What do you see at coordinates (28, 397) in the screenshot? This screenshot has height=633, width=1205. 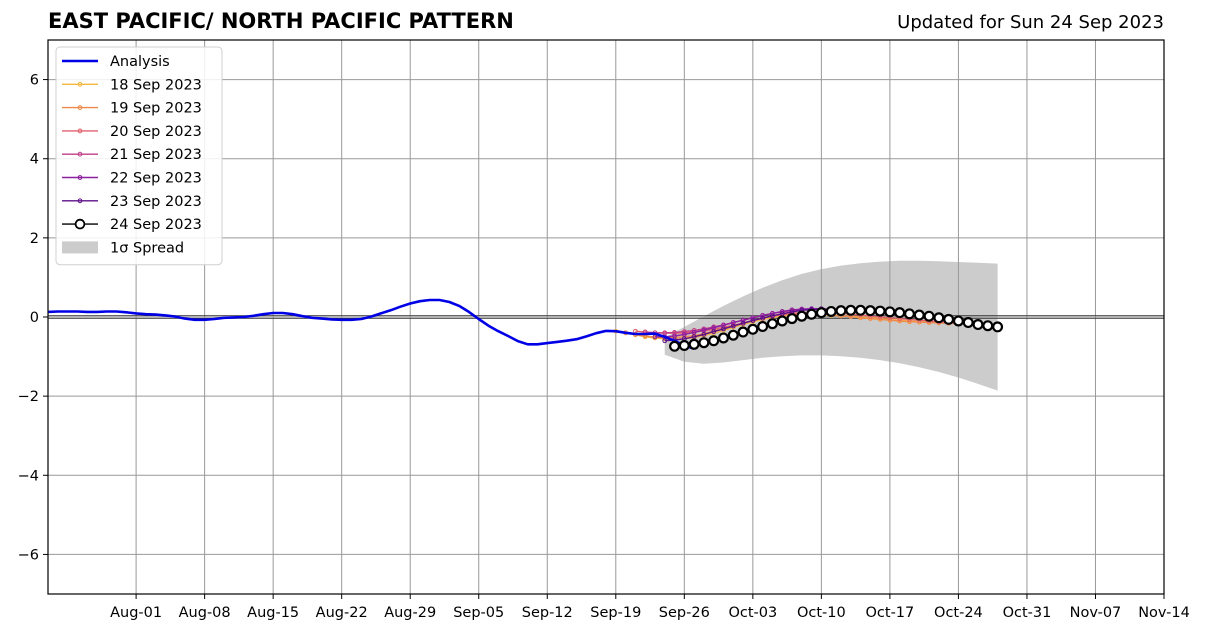 I see `y-tick-label: −2` at bounding box center [28, 397].